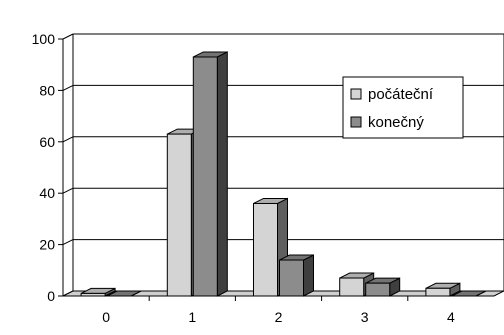 The height and width of the screenshot is (335, 504). I want to click on y-tick-label: 80, so click(47, 90).